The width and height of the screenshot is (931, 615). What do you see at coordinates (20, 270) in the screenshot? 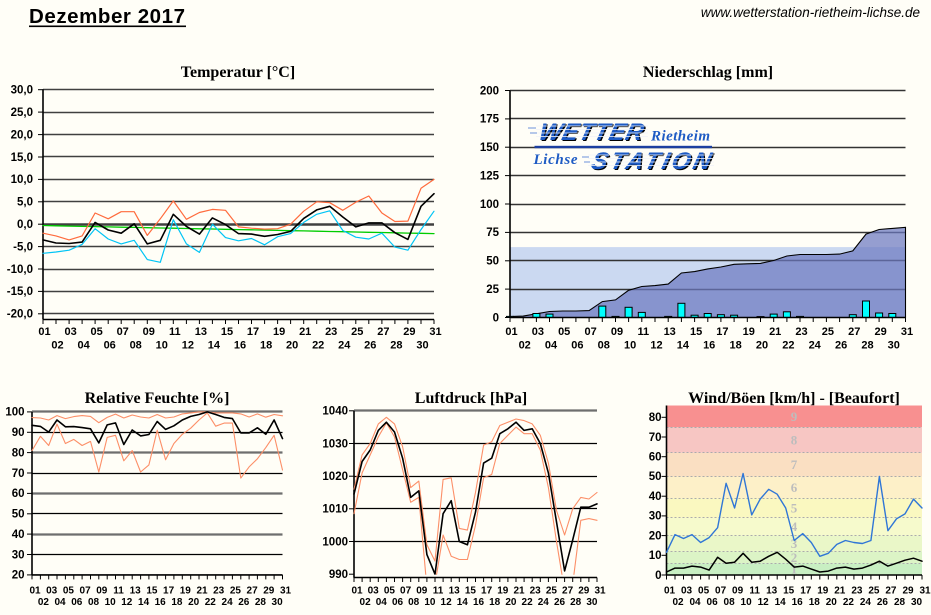
I see `svg-text: -10,0` at bounding box center [20, 270].